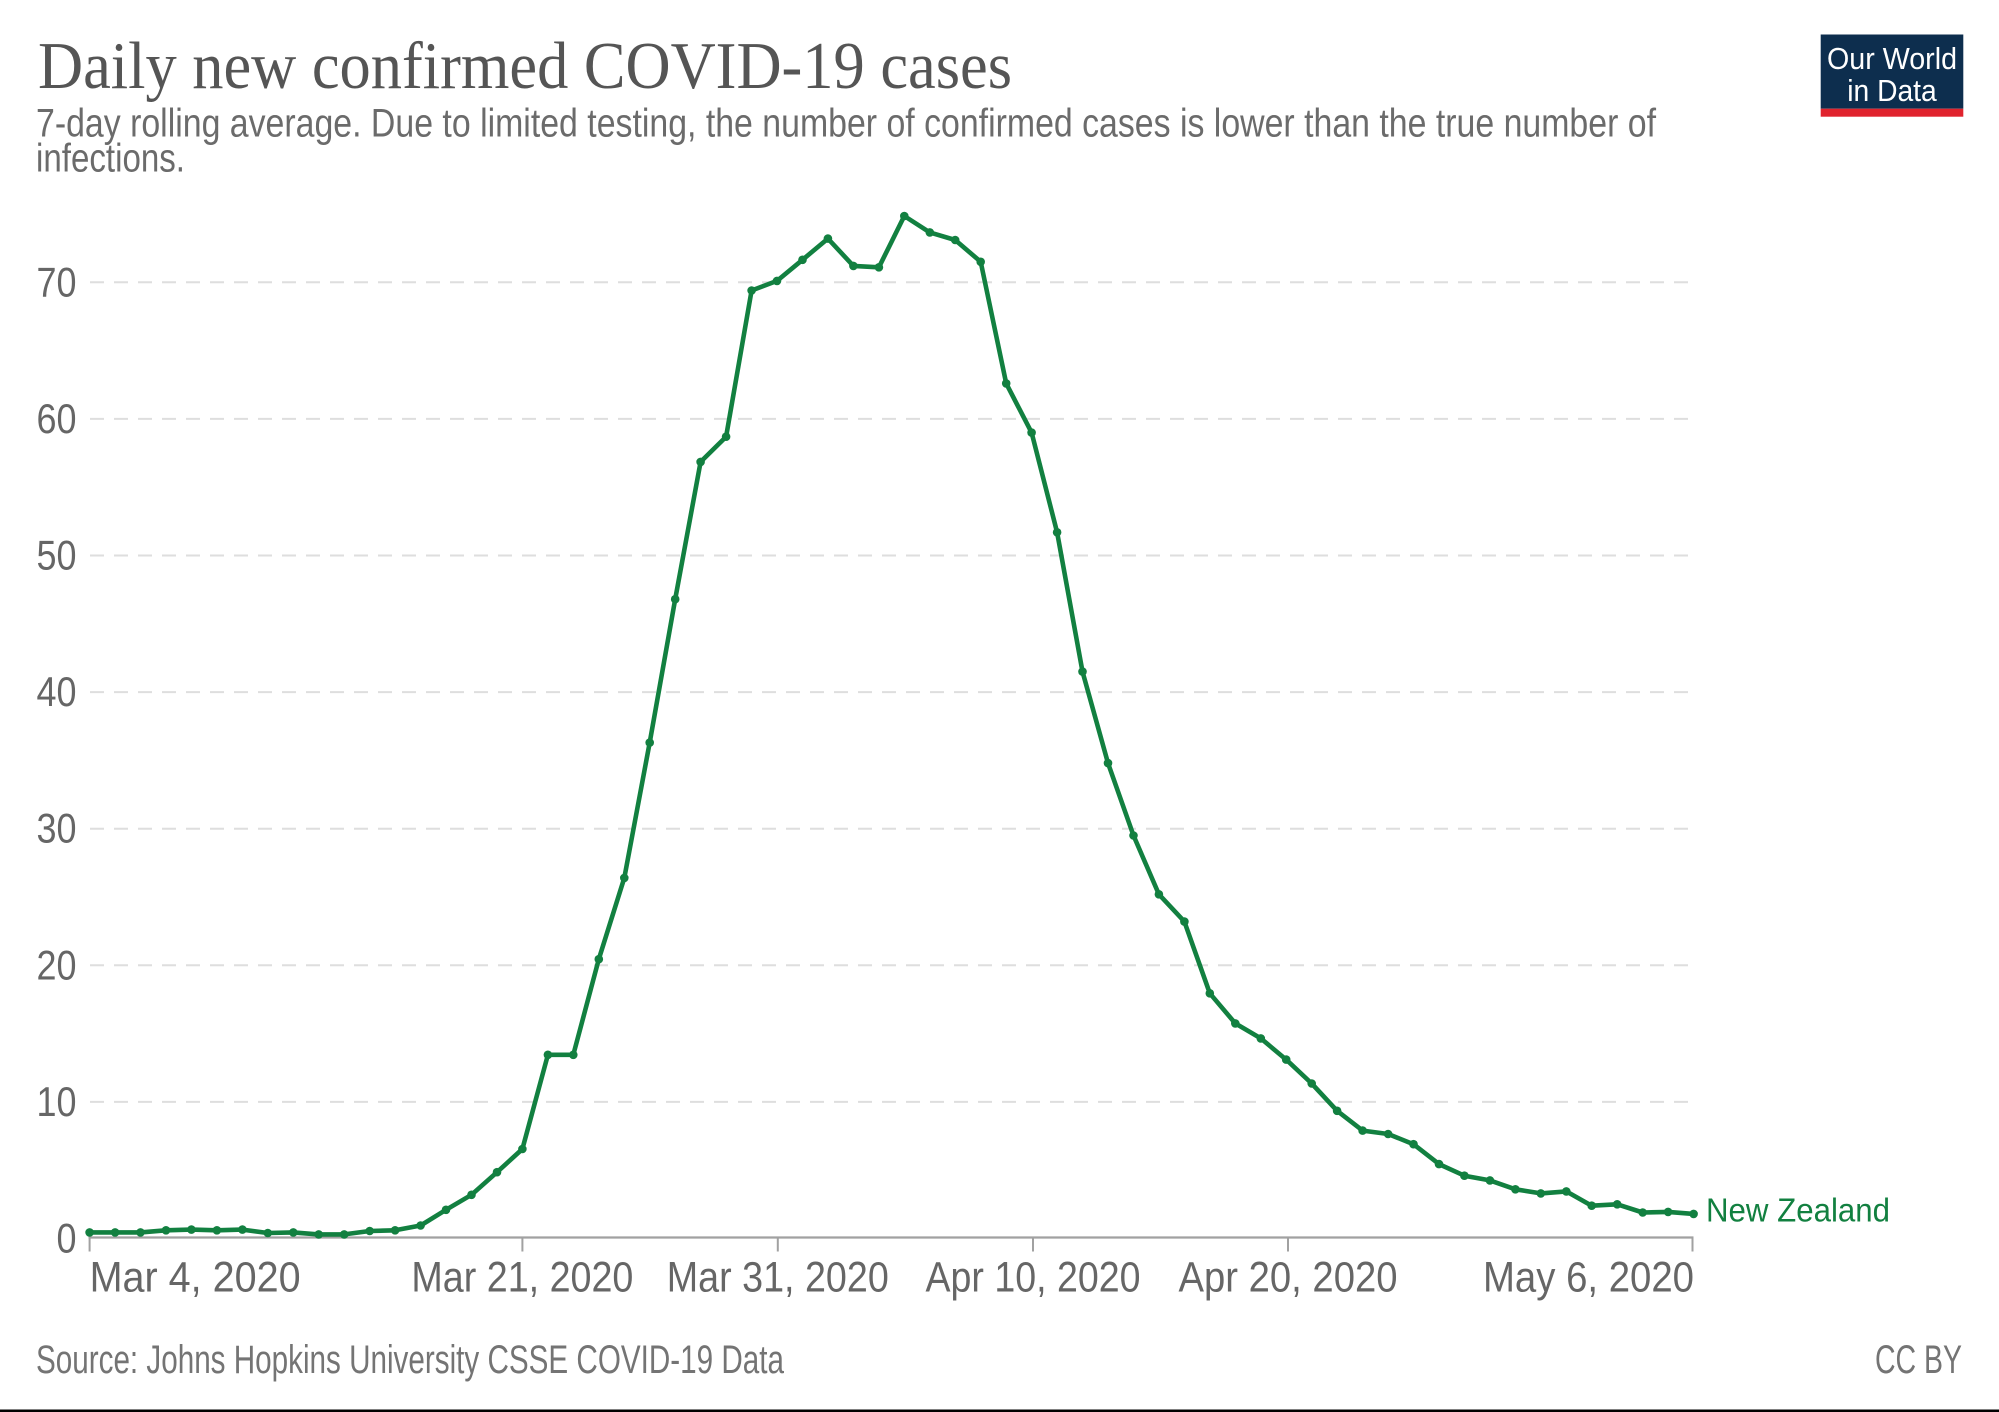 The width and height of the screenshot is (1999, 1412). What do you see at coordinates (57, 691) in the screenshot?
I see `svg-text: 40` at bounding box center [57, 691].